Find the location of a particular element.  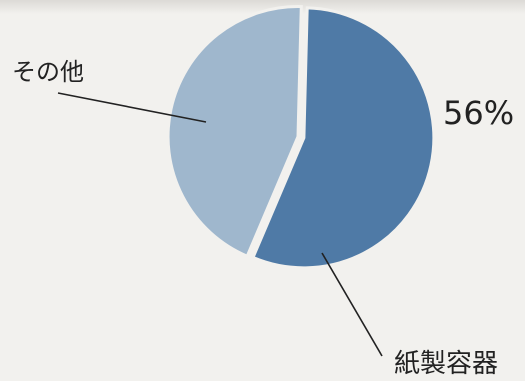

leader-line-other is located at coordinates (132, 107).